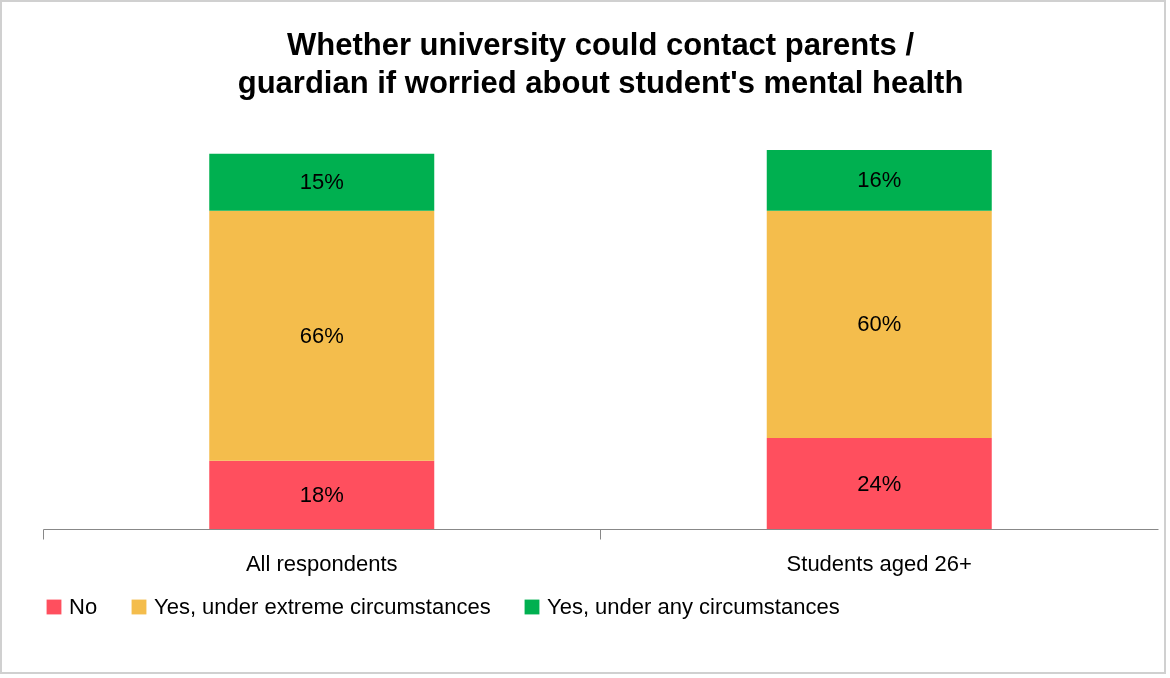  I want to click on data-label: 60%, so click(879, 324).